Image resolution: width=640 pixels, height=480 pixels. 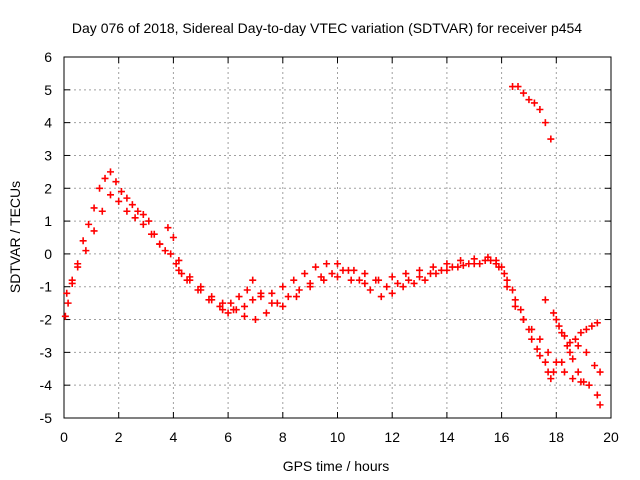 I want to click on y-tick-label: -1, so click(x=46, y=287).